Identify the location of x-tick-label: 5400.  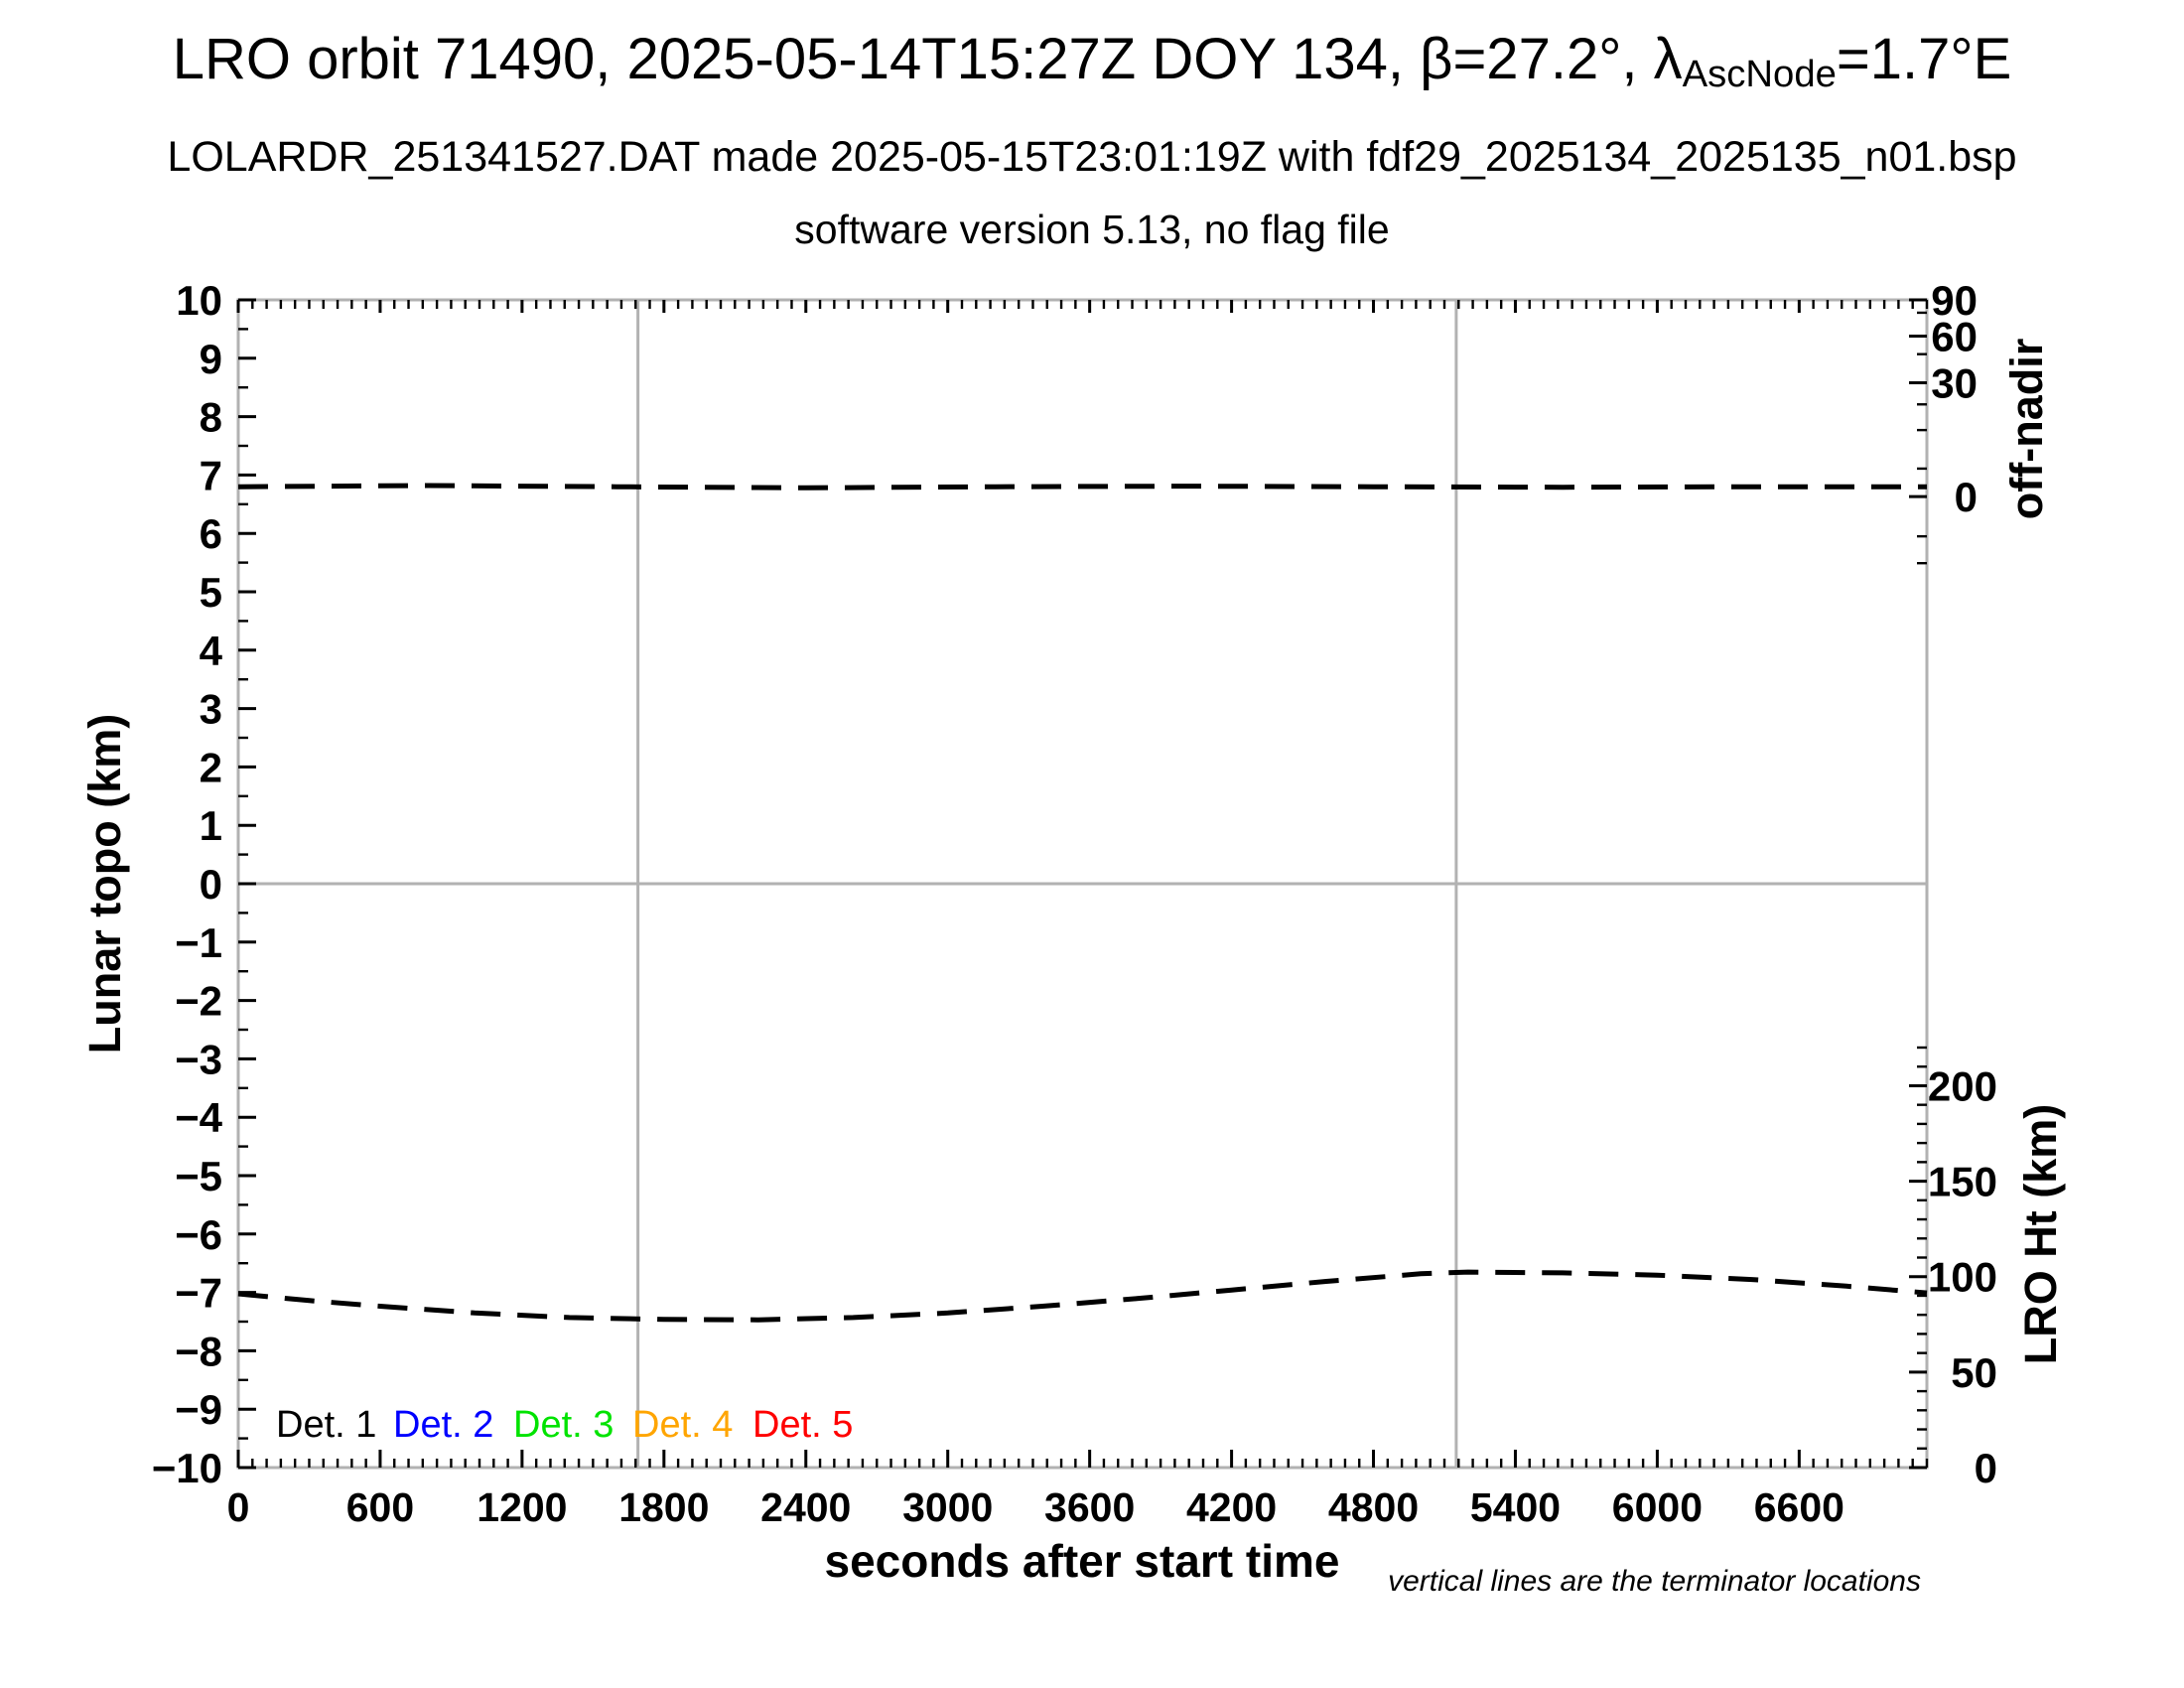
(1515, 1507).